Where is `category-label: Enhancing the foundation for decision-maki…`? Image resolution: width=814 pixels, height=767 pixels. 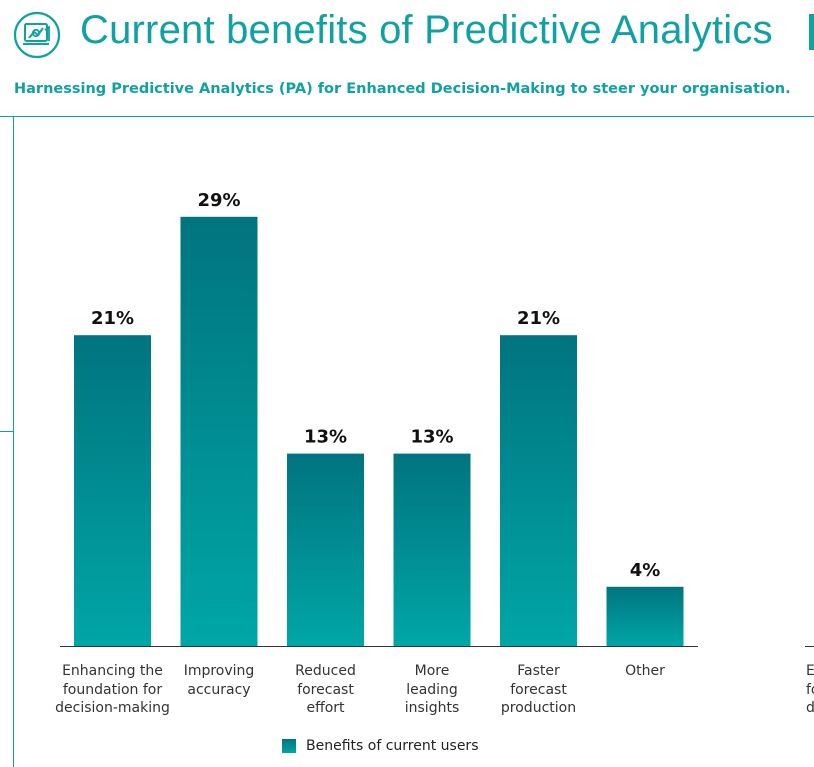 category-label: Enhancing the foundation for decision-maki… is located at coordinates (113, 690).